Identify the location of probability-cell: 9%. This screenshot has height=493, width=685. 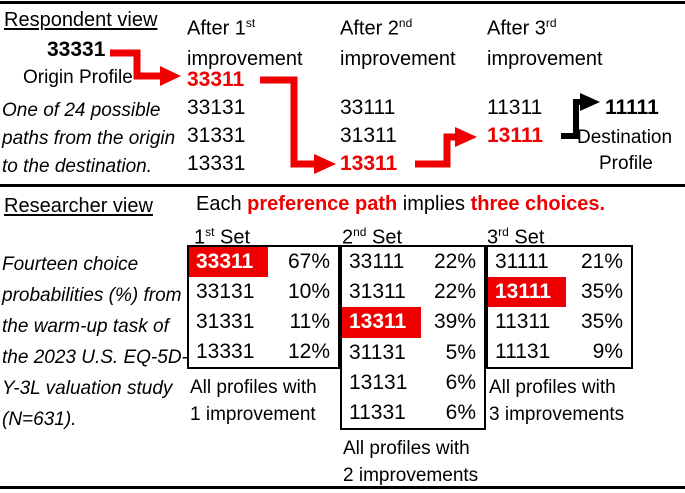
(607, 351).